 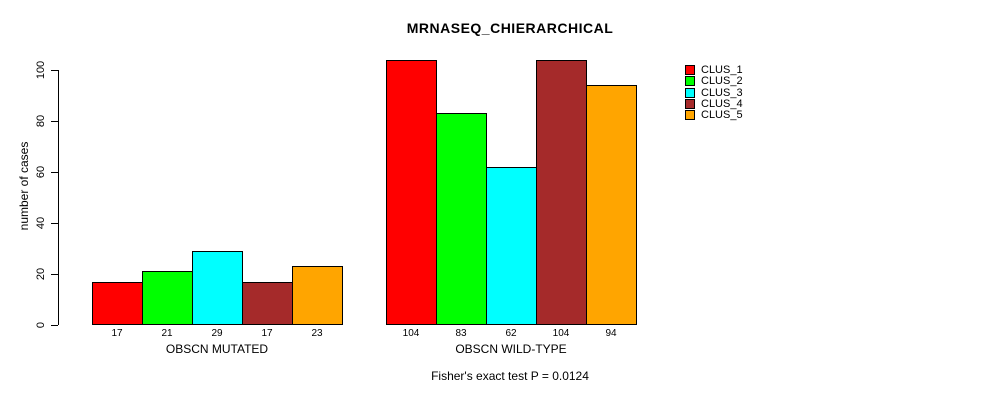 I want to click on group-label-mutated: OBSCN MUTATED, so click(x=217, y=349).